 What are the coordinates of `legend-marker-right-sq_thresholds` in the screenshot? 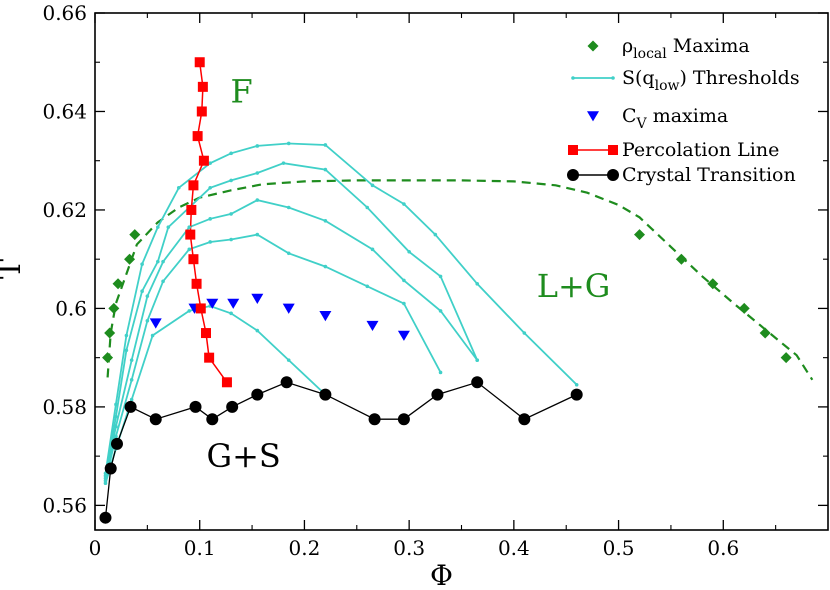 It's located at (613, 78).